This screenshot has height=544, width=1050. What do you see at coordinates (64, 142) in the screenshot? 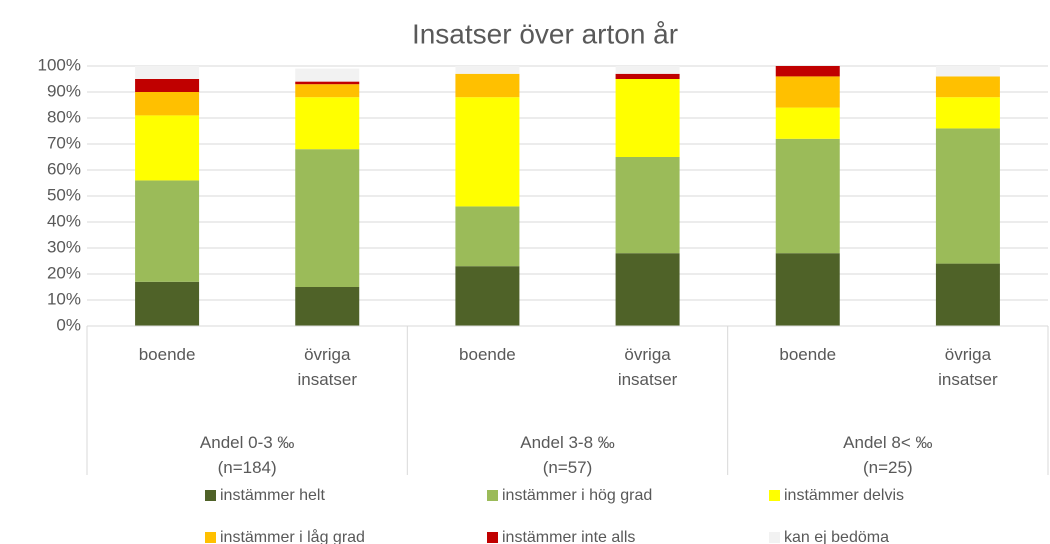
I see `y-tick-label: 70%` at bounding box center [64, 142].